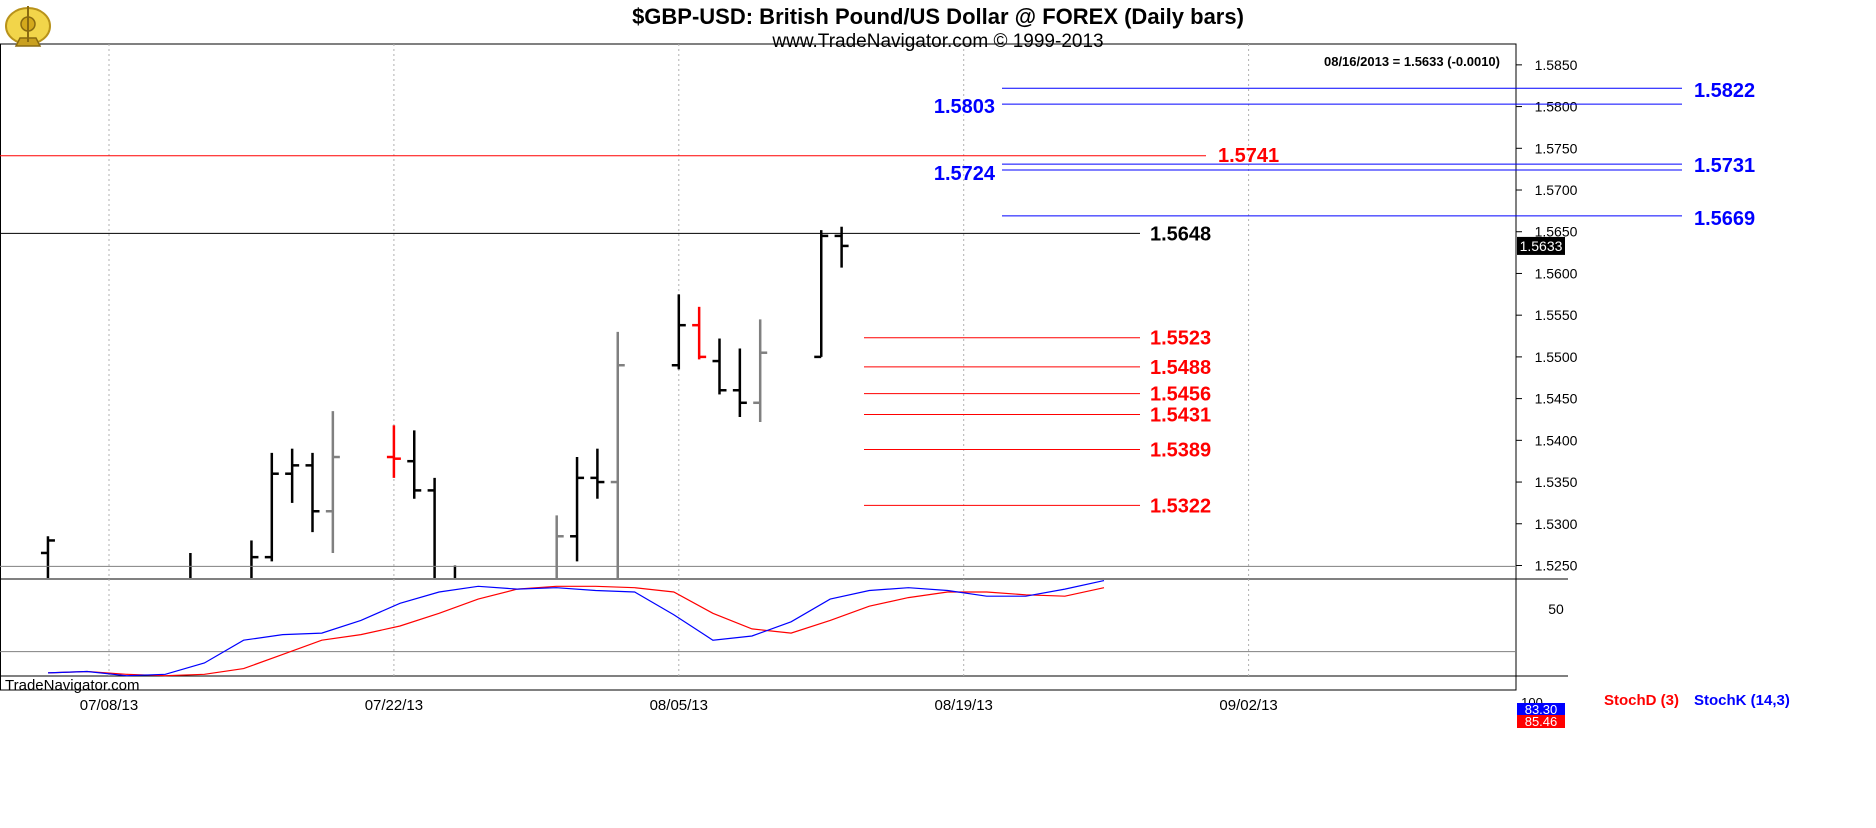  Describe the element at coordinates (1180, 506) in the screenshot. I see `level-label: 1.5322` at that location.